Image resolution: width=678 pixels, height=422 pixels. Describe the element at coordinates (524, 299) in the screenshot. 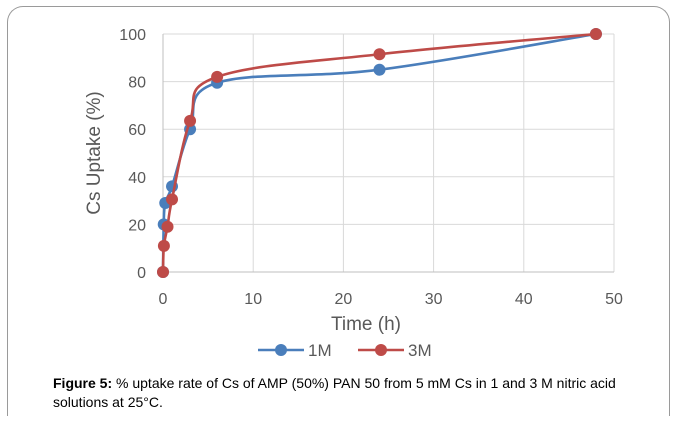

I see `x-tick-label: 40` at that location.